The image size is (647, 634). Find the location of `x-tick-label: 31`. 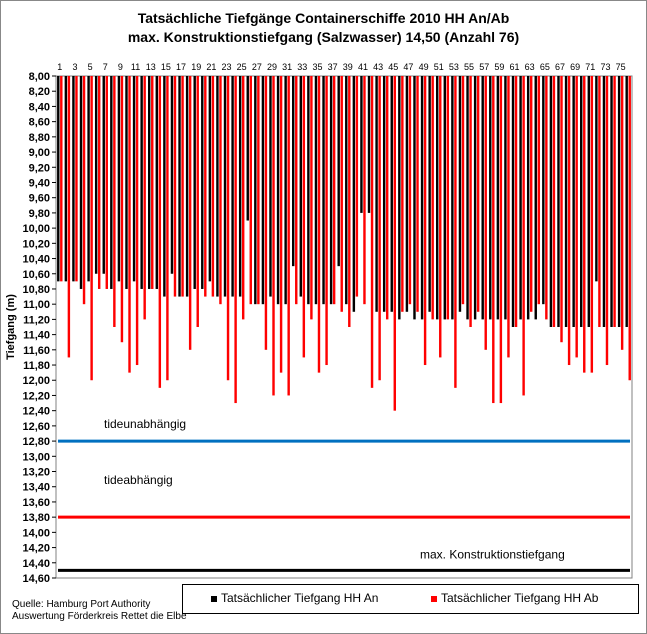

x-tick-label: 31 is located at coordinates (287, 67).